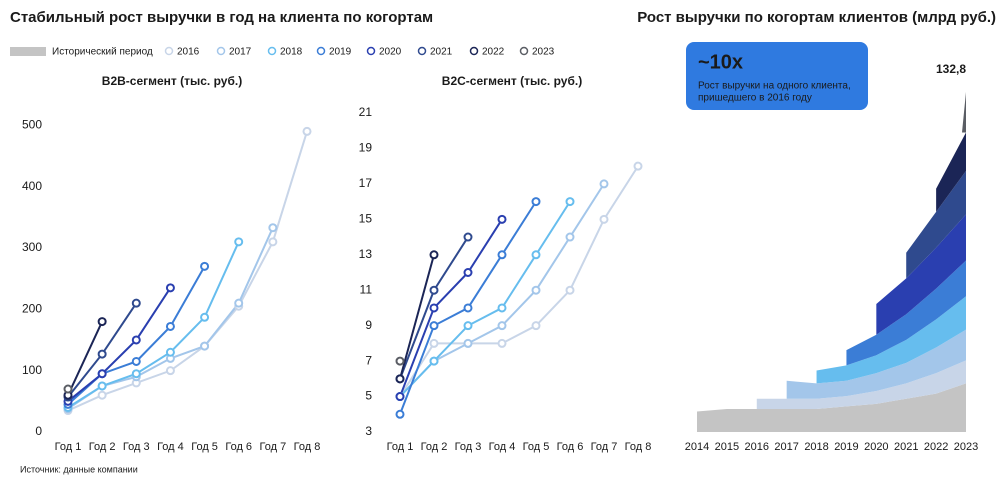 The width and height of the screenshot is (1000, 482). I want to click on legend-label: 2018, so click(291, 52).